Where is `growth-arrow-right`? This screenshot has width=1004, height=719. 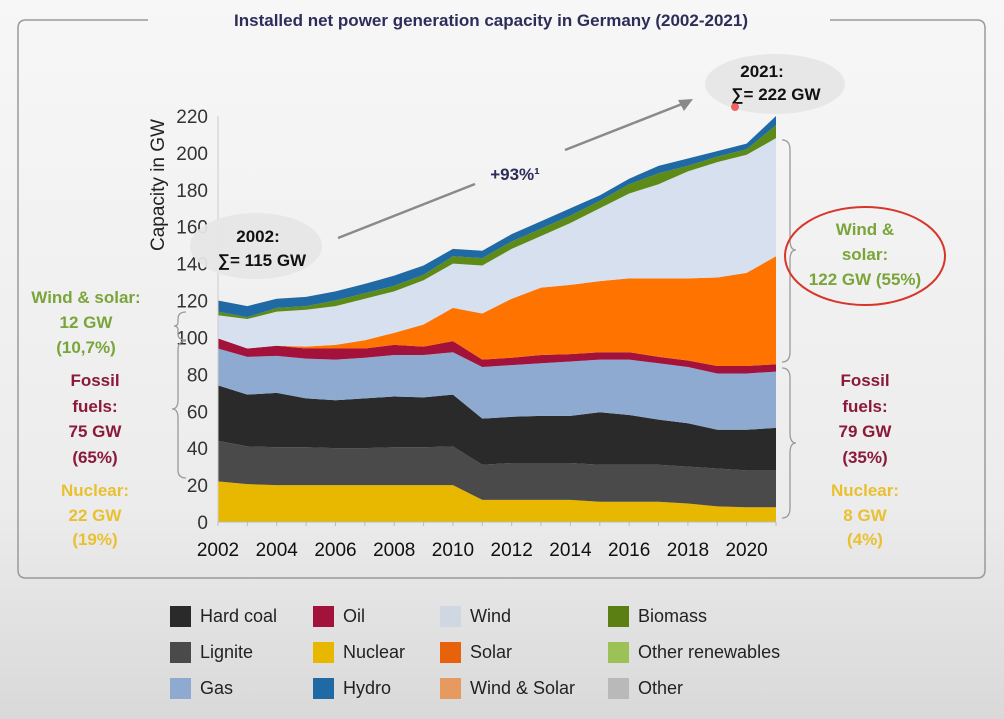 growth-arrow-right is located at coordinates (623, 127).